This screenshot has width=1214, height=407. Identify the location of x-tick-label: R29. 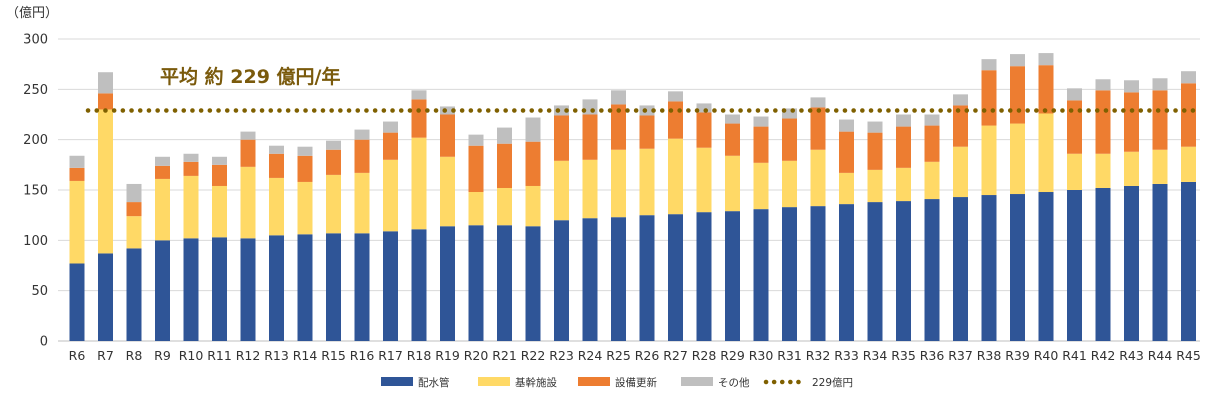
(732, 355).